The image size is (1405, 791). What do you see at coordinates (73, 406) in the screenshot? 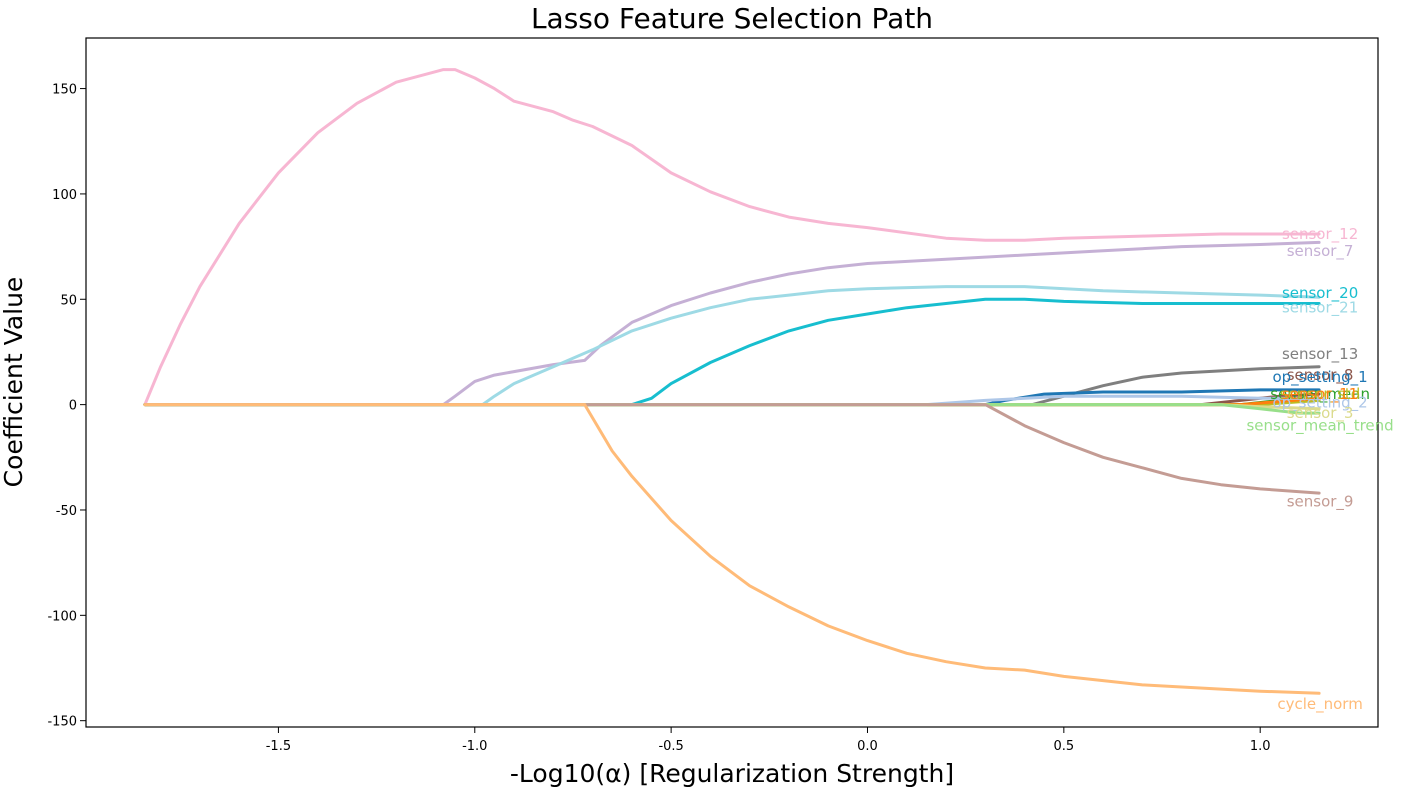
I see `y-tick-label: 0` at bounding box center [73, 406].